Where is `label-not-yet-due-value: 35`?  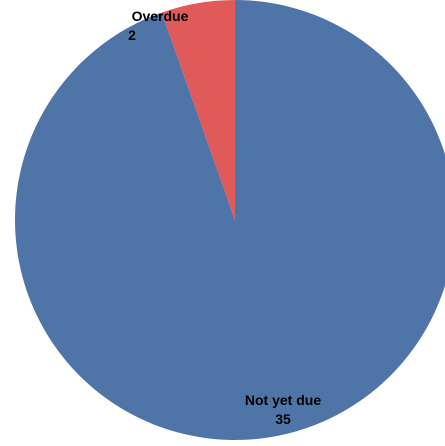 label-not-yet-due-value: 35 is located at coordinates (283, 419).